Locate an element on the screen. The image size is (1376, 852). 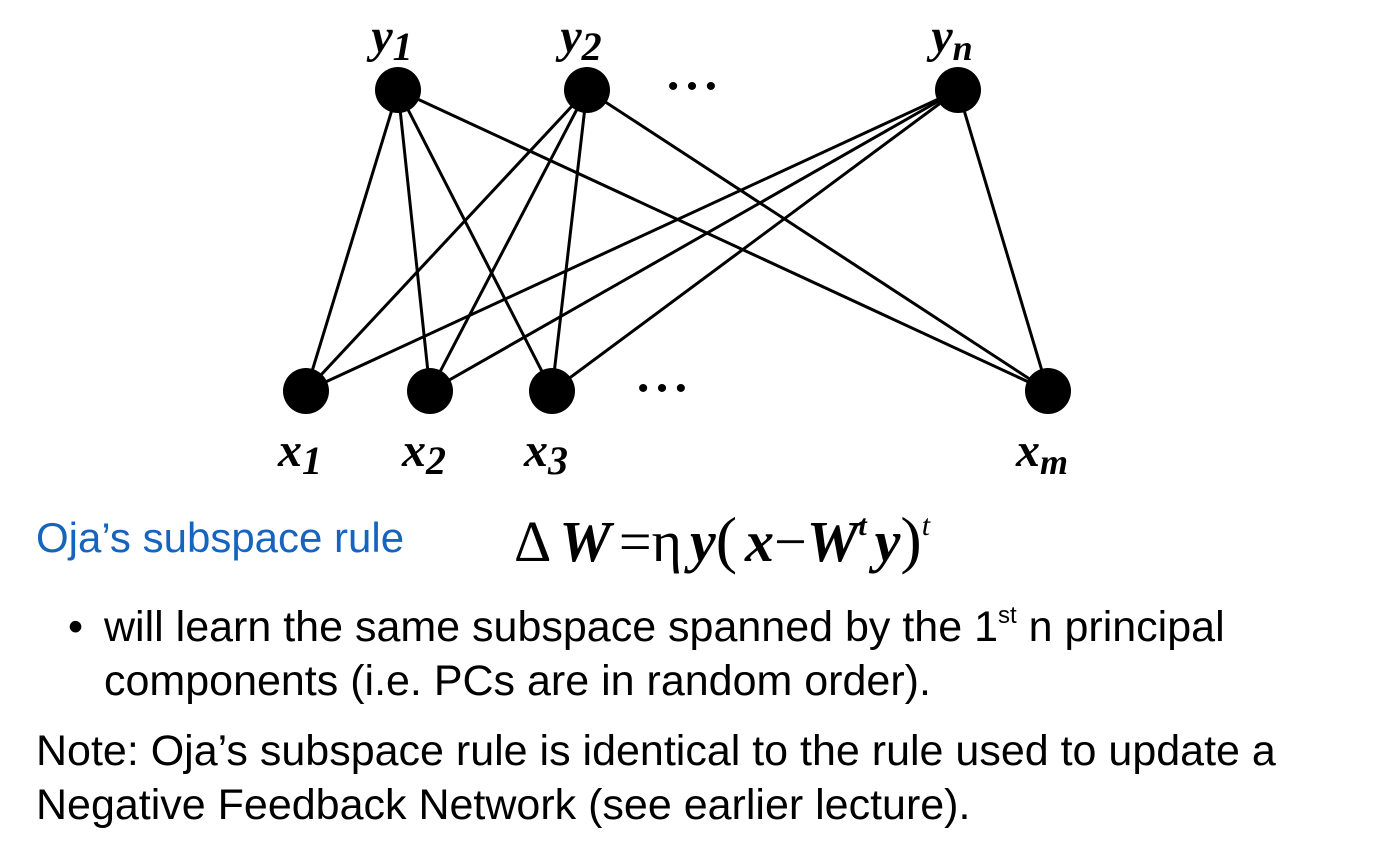
formula-y-2: y is located at coordinates (888, 541).